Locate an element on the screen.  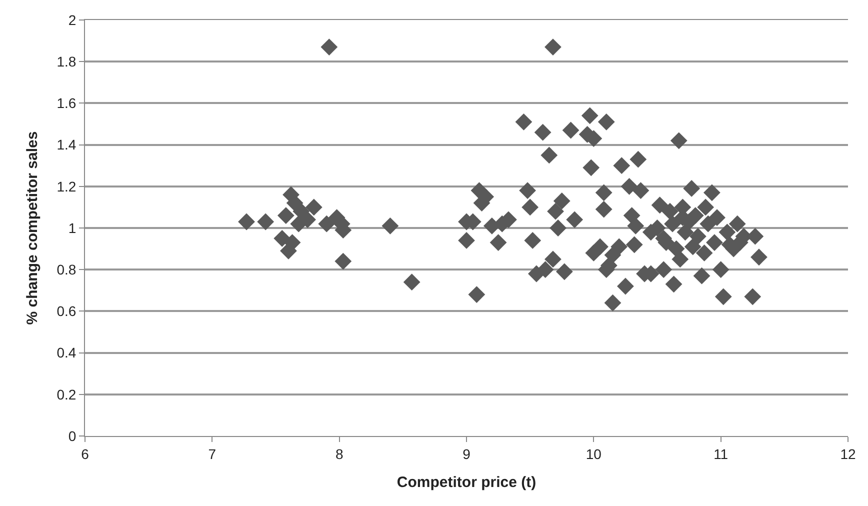
y-axis-title: % change competitor sales is located at coordinates (32, 228).